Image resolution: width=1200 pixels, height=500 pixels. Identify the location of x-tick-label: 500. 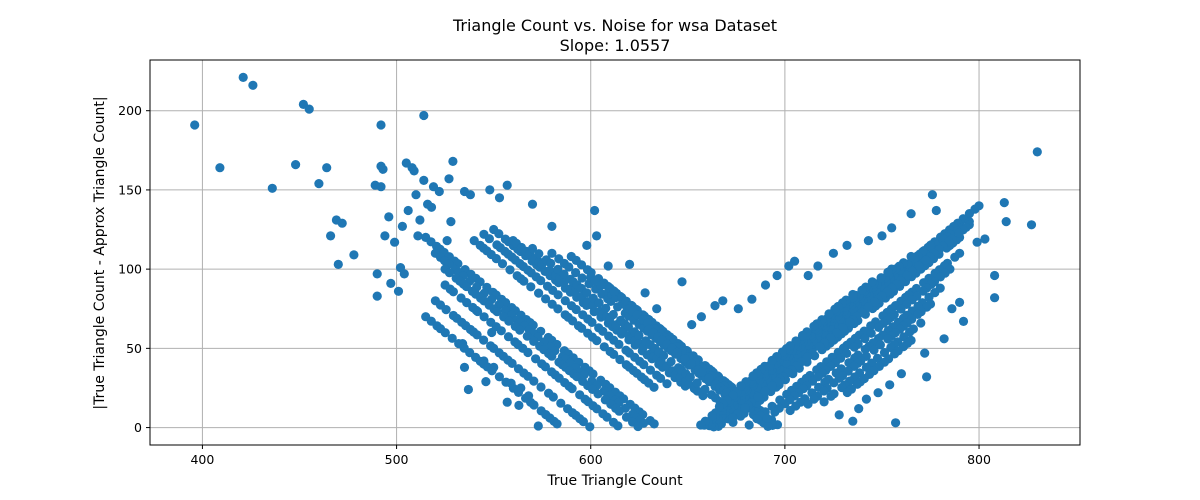
(397, 459).